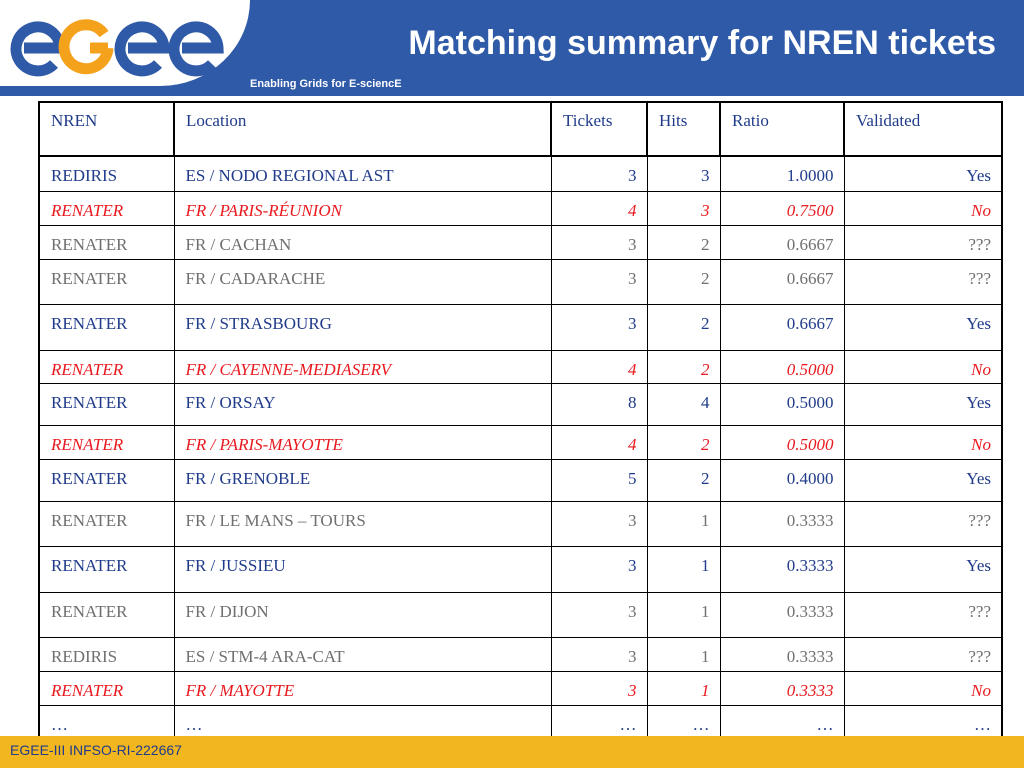  What do you see at coordinates (599, 404) in the screenshot?
I see `cell-tickets: 8` at bounding box center [599, 404].